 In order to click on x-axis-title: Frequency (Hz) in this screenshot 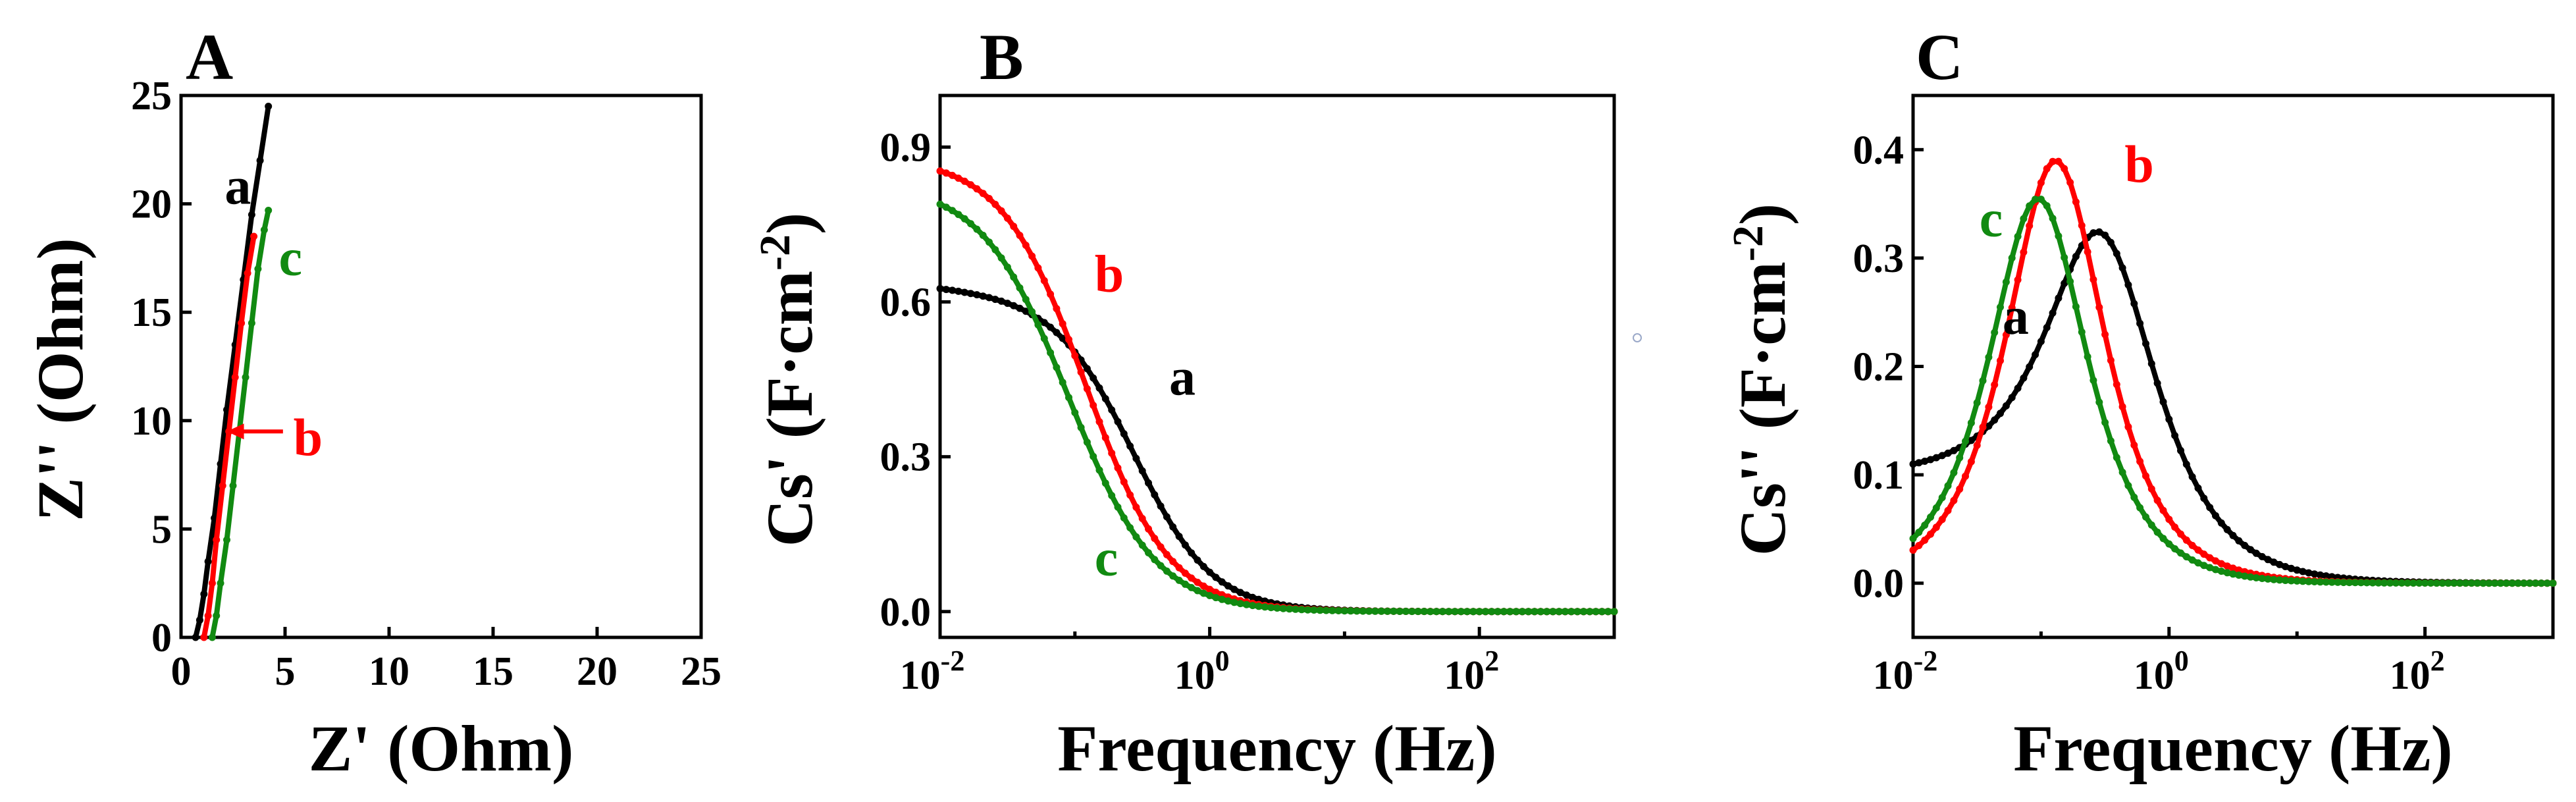, I will do `click(2232, 748)`.